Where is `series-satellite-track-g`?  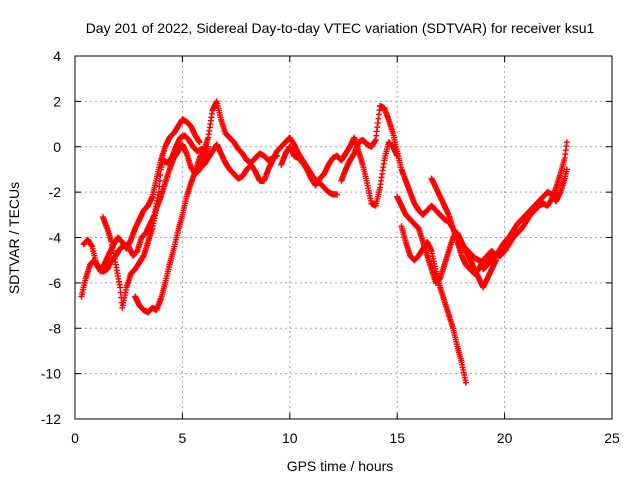
series-satellite-track-g is located at coordinates (416, 184).